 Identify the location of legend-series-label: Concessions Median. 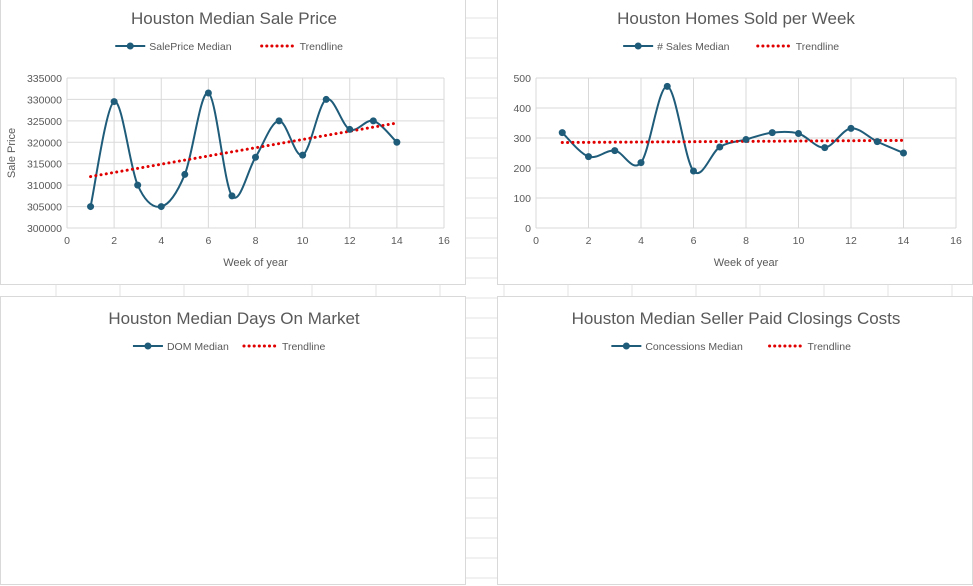
(694, 347).